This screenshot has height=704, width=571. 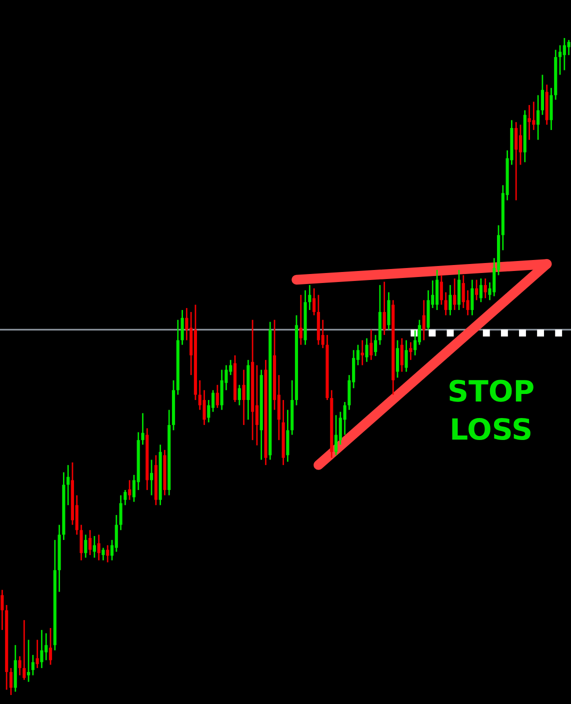 What do you see at coordinates (492, 410) in the screenshot?
I see `annotation: STOP LOSS` at bounding box center [492, 410].